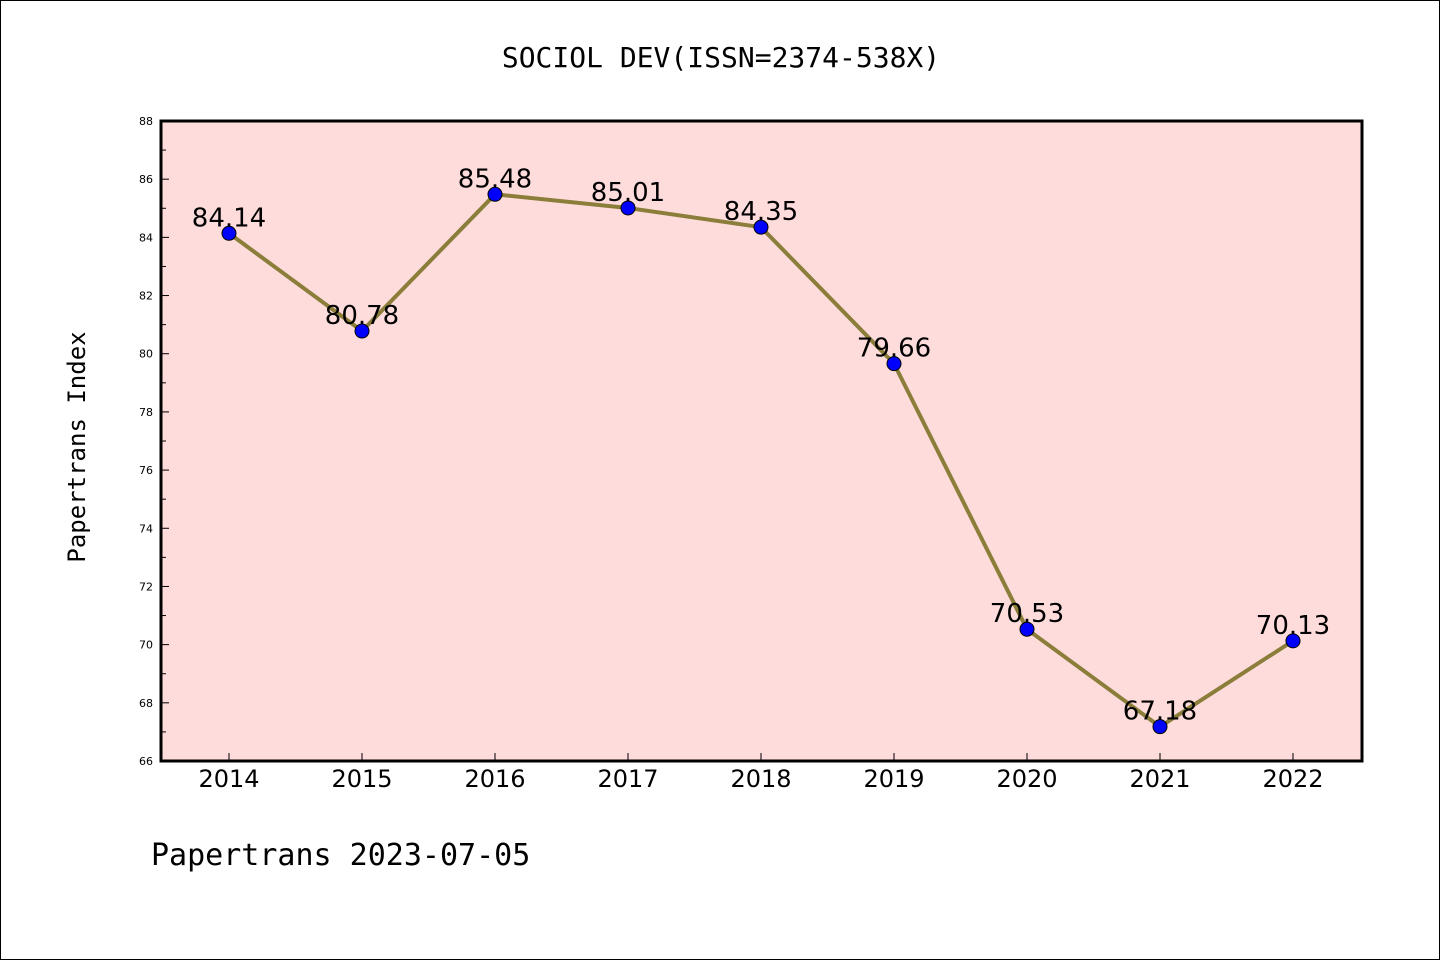 This screenshot has height=960, width=1440. Describe the element at coordinates (721, 57) in the screenshot. I see `chart-title: SOCIOL DEV(ISSN=2374-538X)` at that location.